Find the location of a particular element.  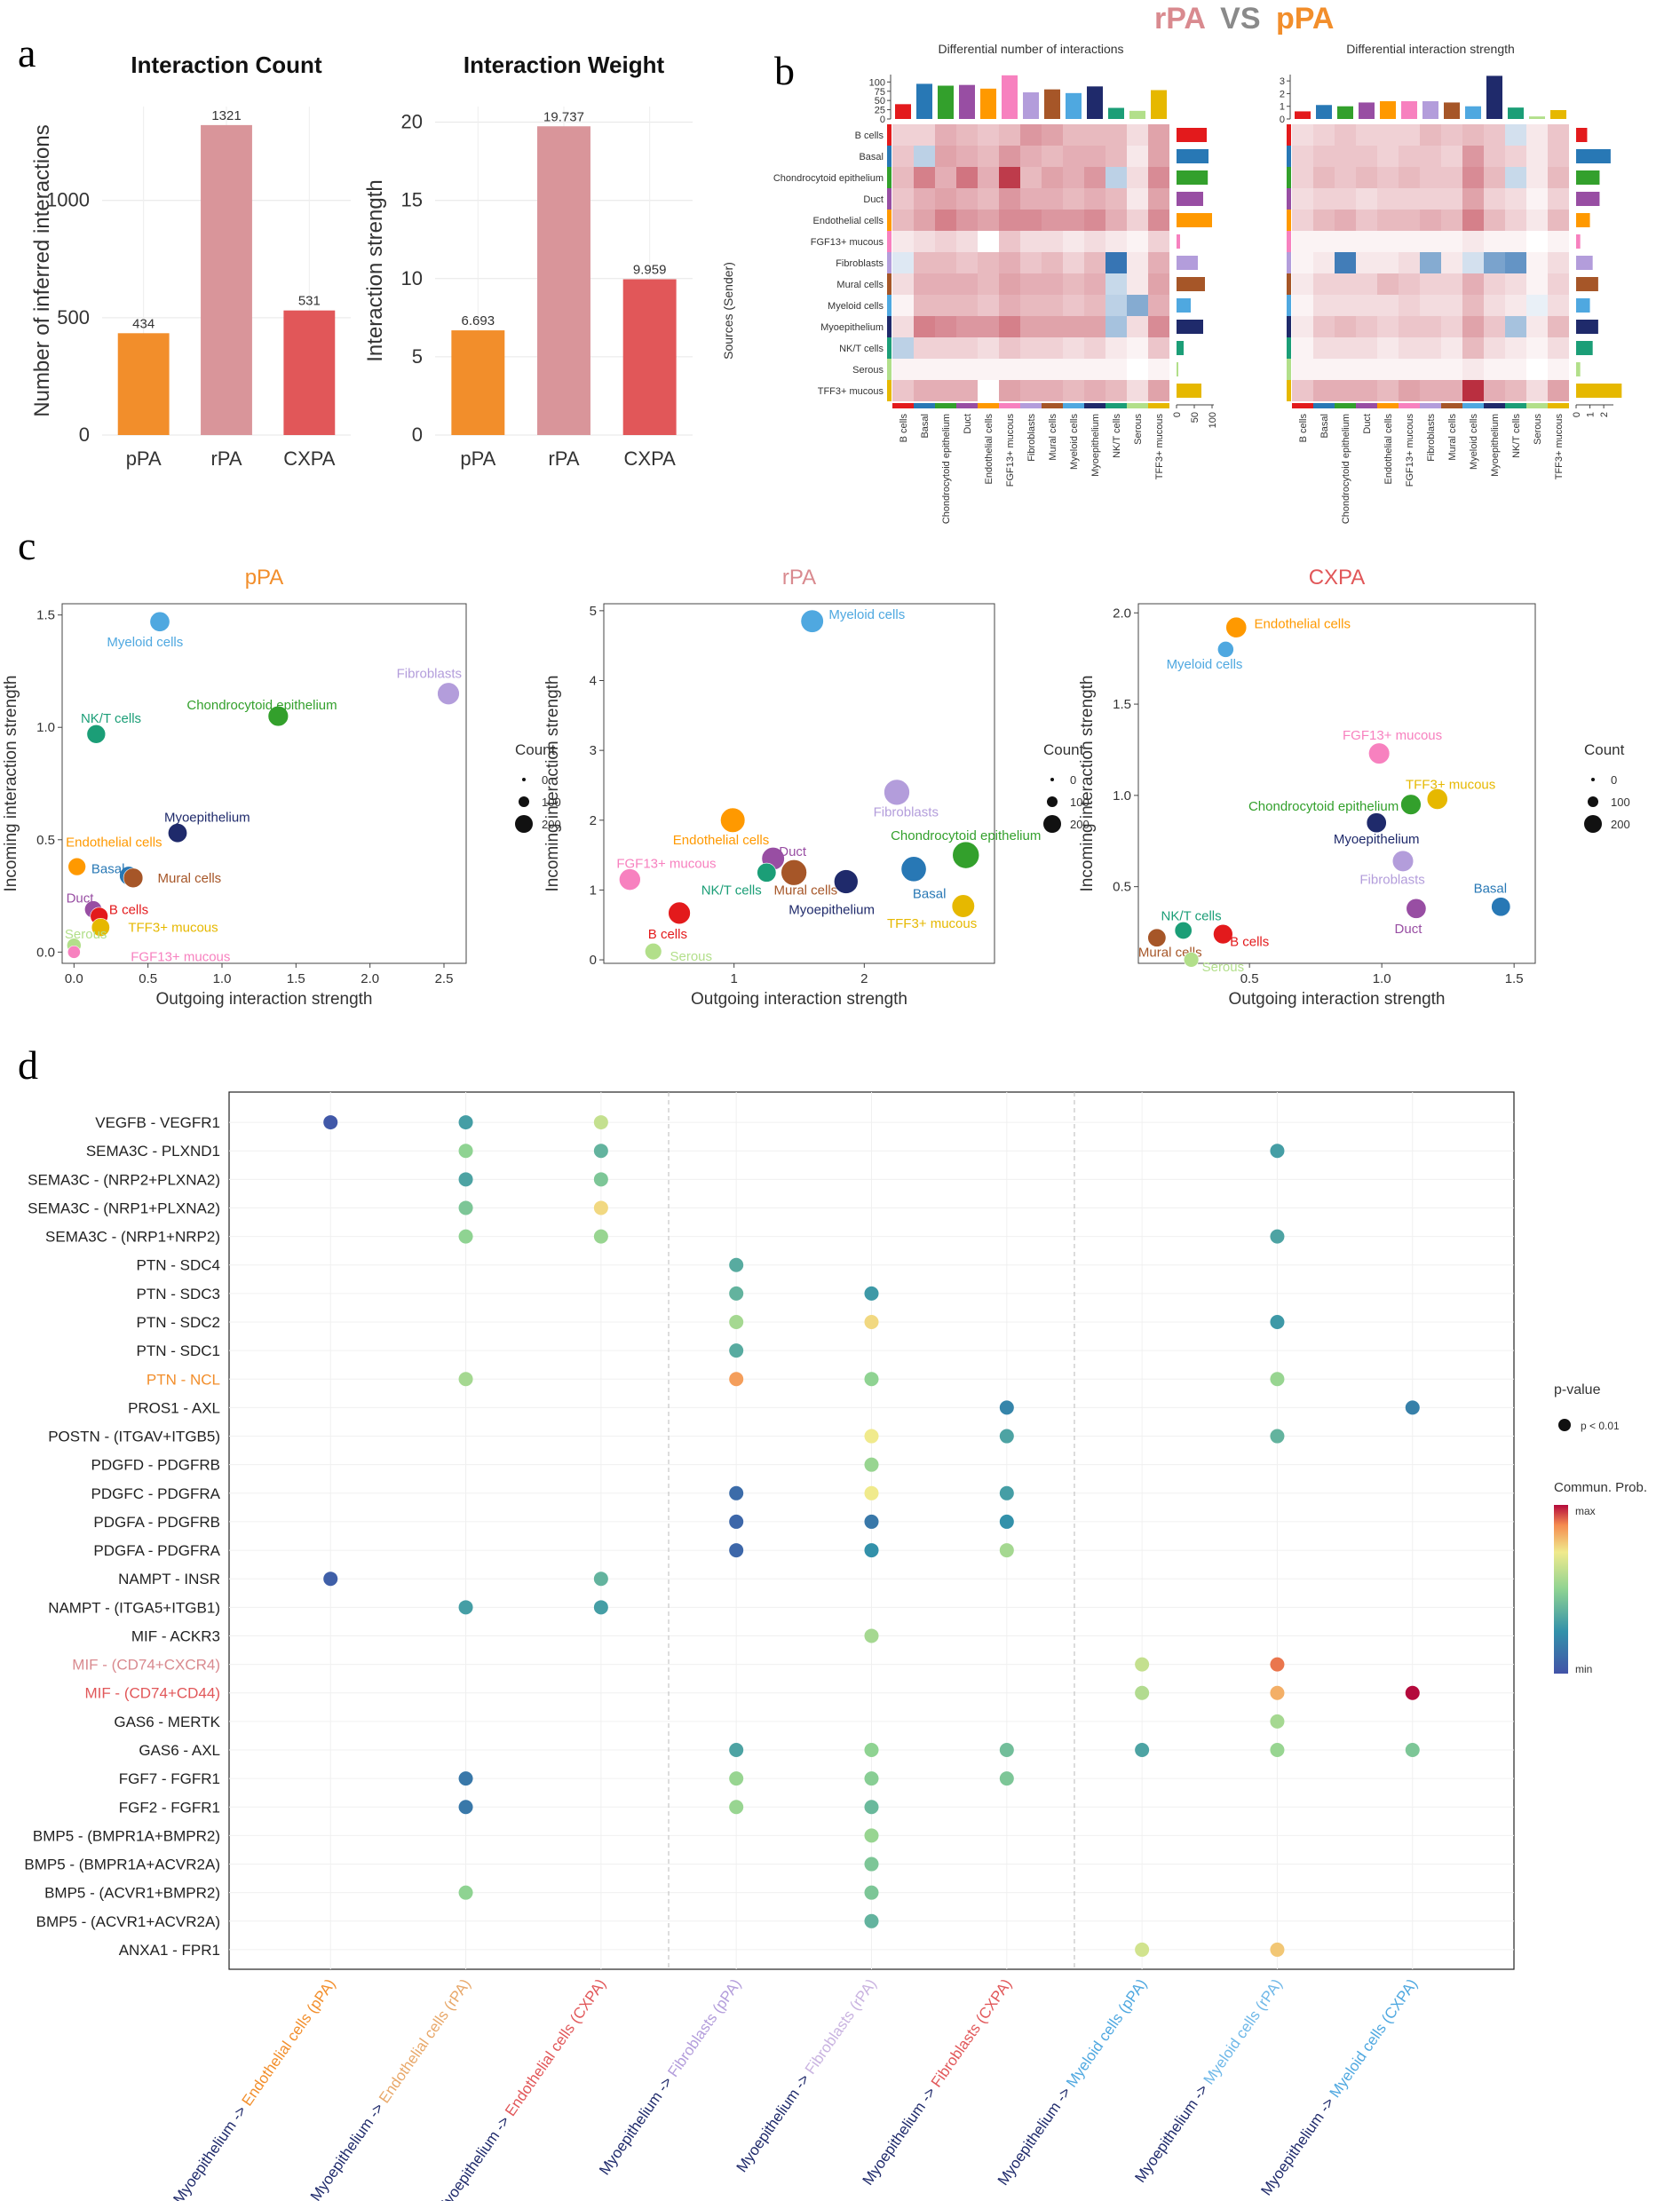

col-label: FGF13+ mucous is located at coordinates (1410, 450).